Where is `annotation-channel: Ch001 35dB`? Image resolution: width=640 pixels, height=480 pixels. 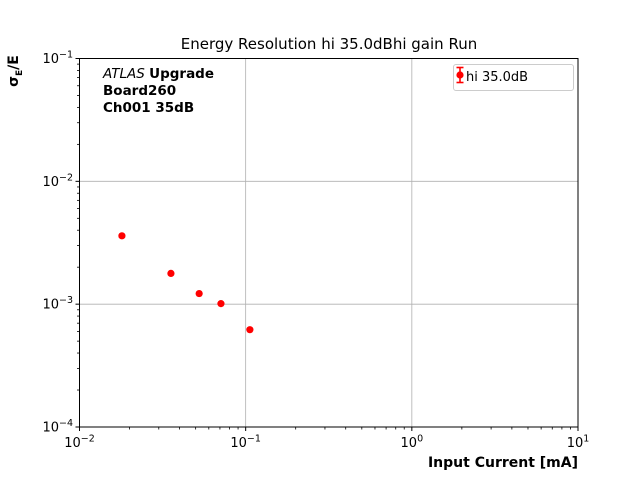 annotation-channel: Ch001 35dB is located at coordinates (149, 108).